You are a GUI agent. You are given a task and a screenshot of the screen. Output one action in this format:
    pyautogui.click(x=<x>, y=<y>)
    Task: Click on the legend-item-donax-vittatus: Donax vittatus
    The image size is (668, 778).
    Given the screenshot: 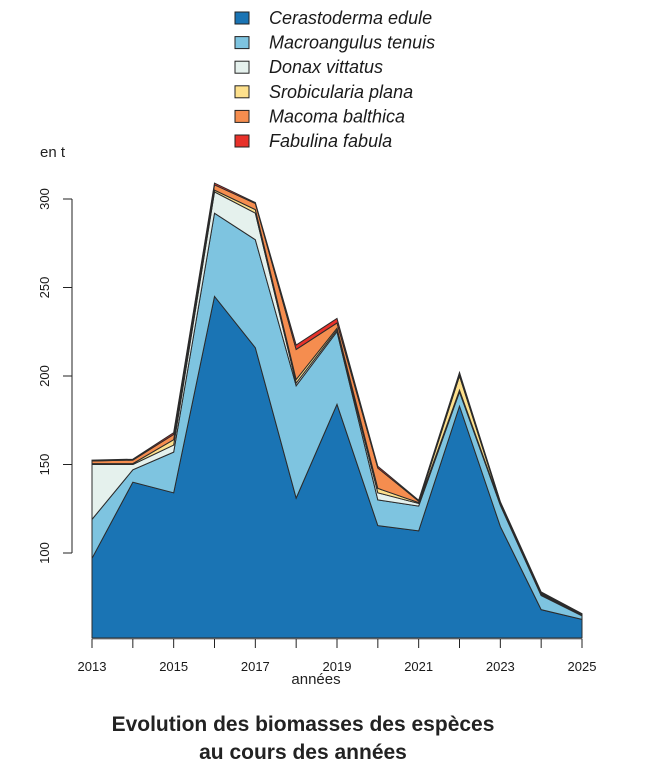 What is the action you would take?
    pyautogui.click(x=308, y=67)
    